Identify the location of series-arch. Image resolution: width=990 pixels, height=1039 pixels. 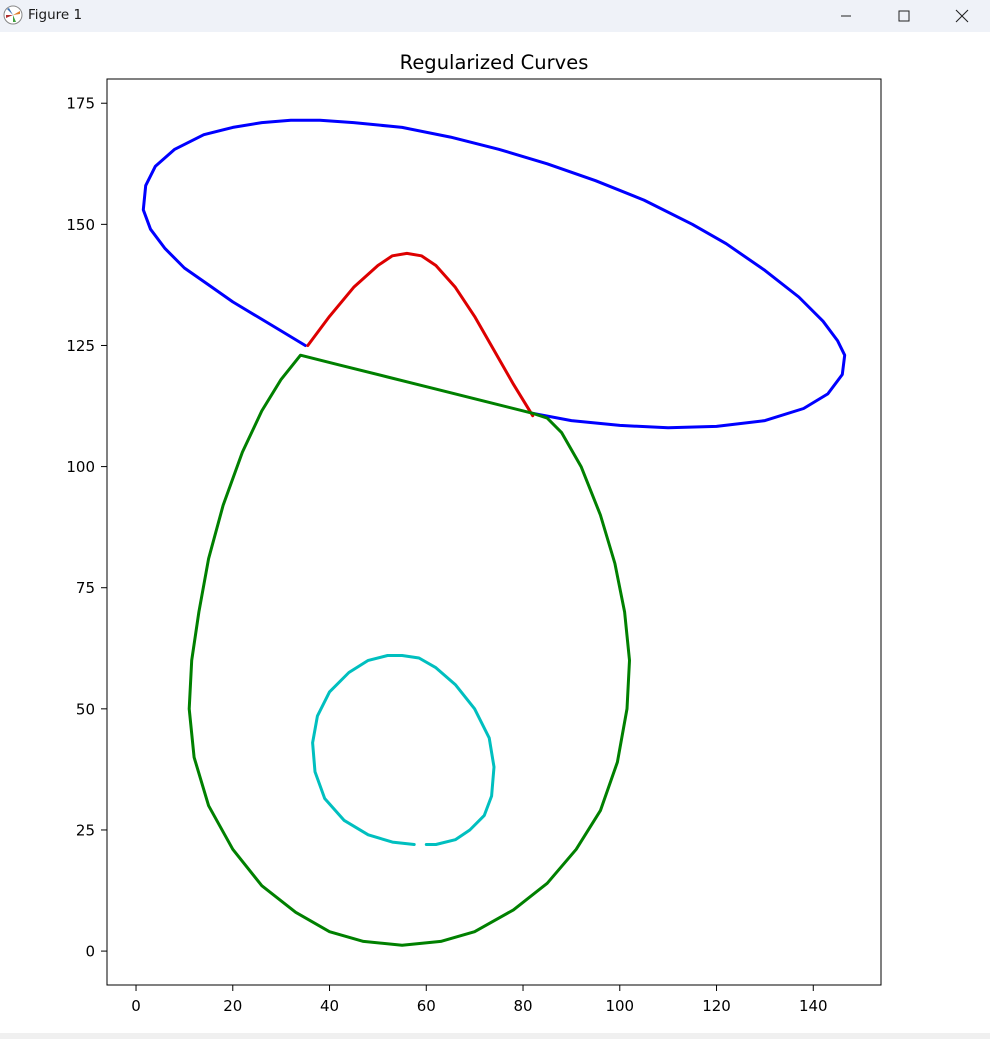
(420, 334).